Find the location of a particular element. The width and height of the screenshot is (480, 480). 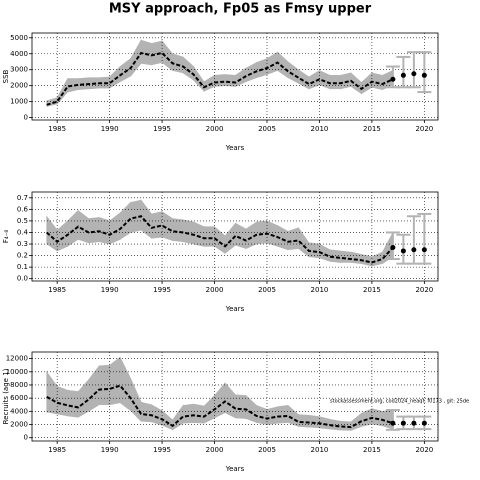

y-tick-label: 0.3 is located at coordinates (22, 244).